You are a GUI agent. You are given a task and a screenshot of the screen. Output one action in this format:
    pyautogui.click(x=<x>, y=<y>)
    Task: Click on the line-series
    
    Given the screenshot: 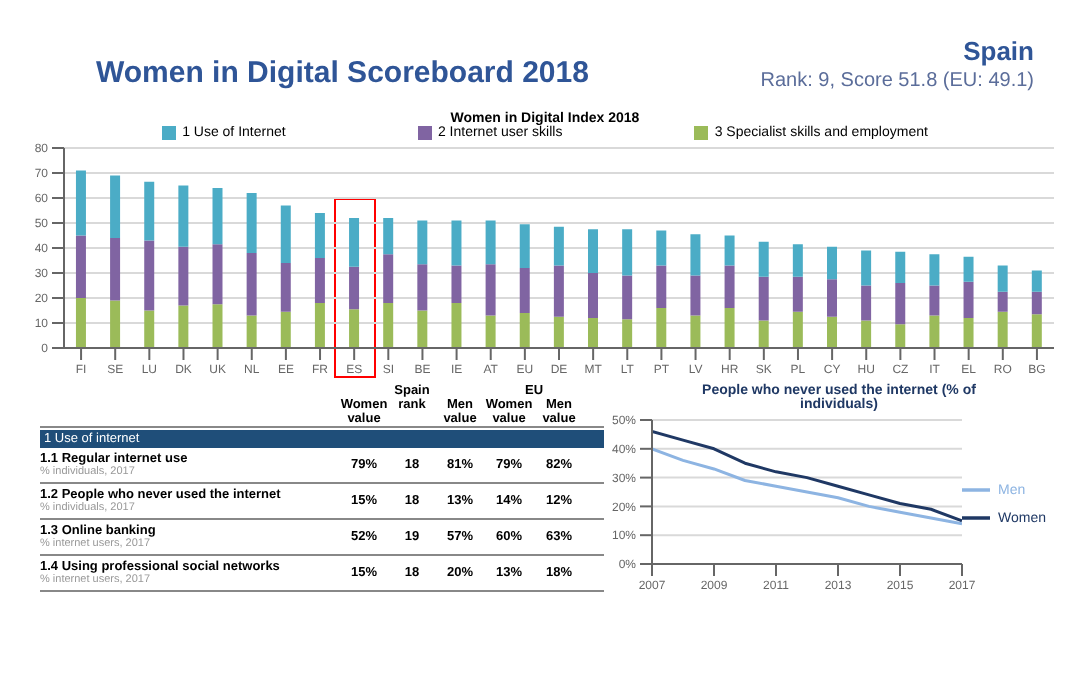 What is the action you would take?
    pyautogui.click(x=807, y=486)
    